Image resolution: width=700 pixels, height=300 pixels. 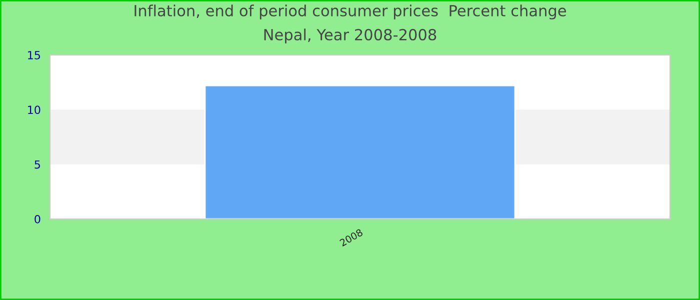 What do you see at coordinates (34, 110) in the screenshot?
I see `y-tick-label: 10` at bounding box center [34, 110].